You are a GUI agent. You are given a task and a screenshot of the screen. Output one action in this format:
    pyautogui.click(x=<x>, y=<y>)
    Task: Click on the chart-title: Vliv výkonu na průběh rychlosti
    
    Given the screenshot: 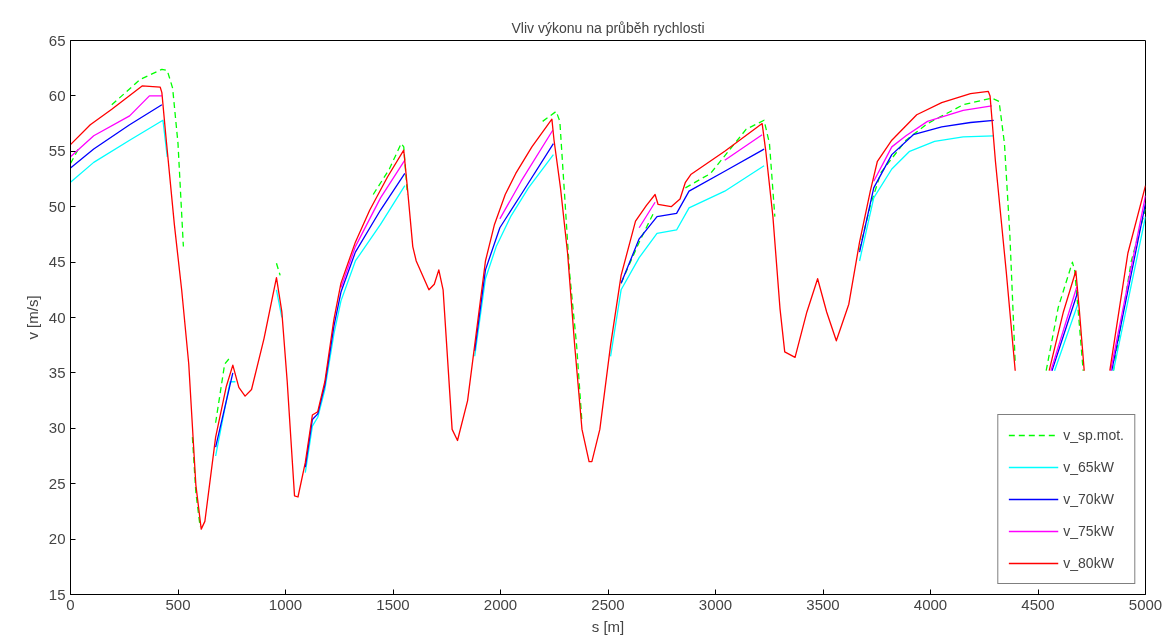 What is the action you would take?
    pyautogui.click(x=608, y=27)
    